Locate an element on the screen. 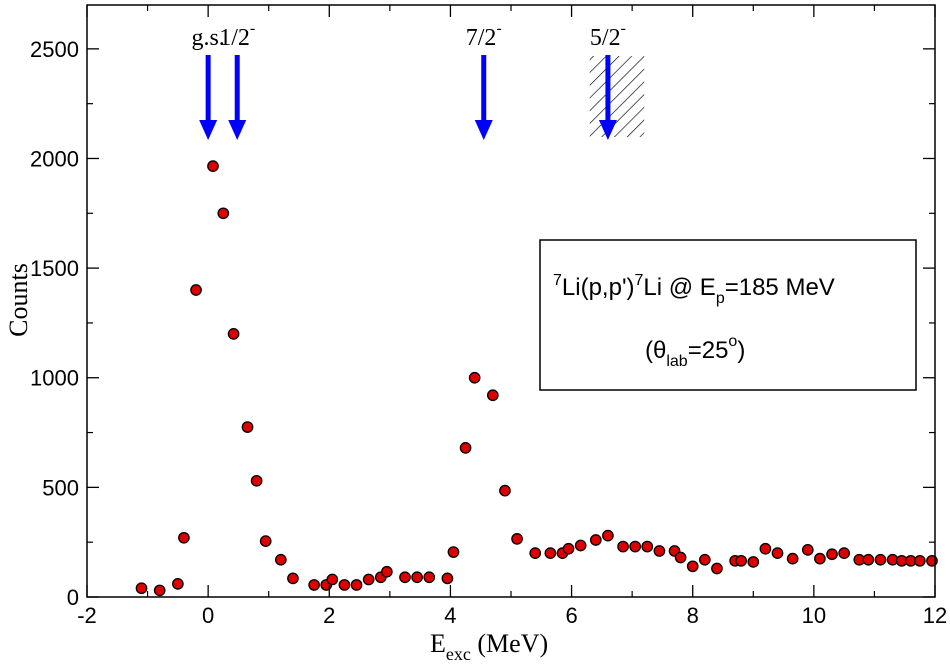 The image size is (950, 666). y-tick-label: 500 is located at coordinates (60, 487).